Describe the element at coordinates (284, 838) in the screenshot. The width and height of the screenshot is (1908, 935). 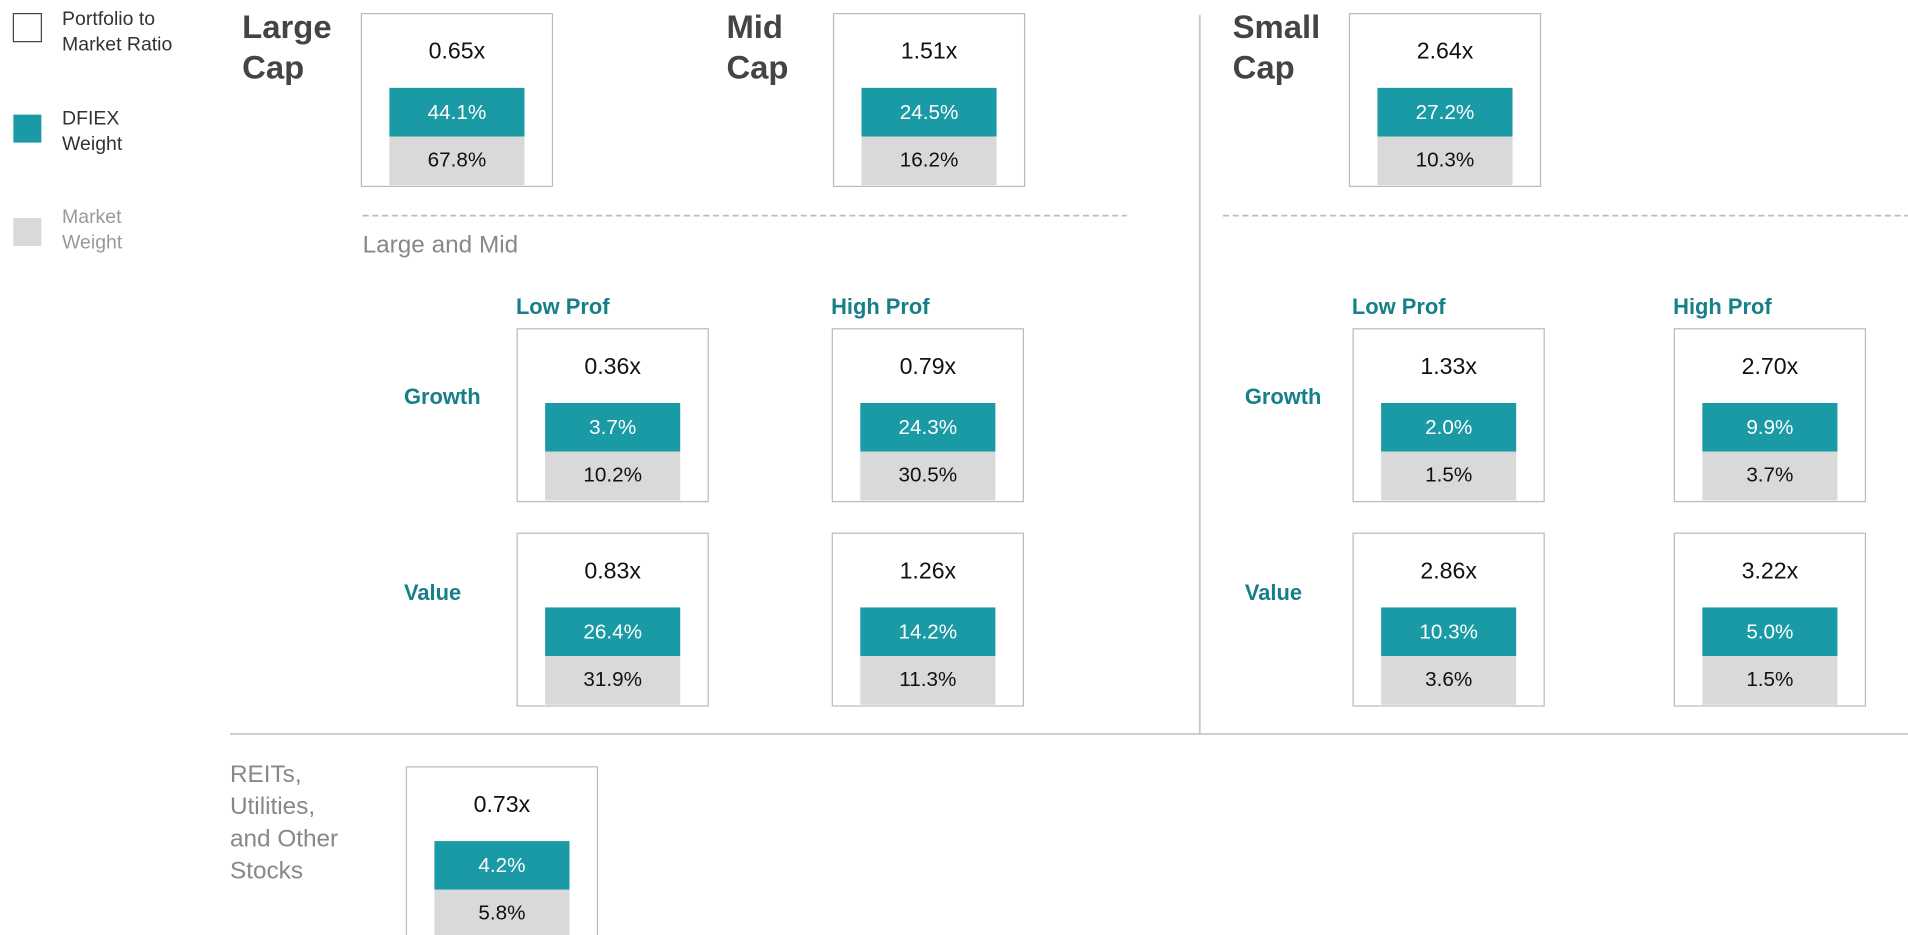
I see `reits-label: and Other` at that location.